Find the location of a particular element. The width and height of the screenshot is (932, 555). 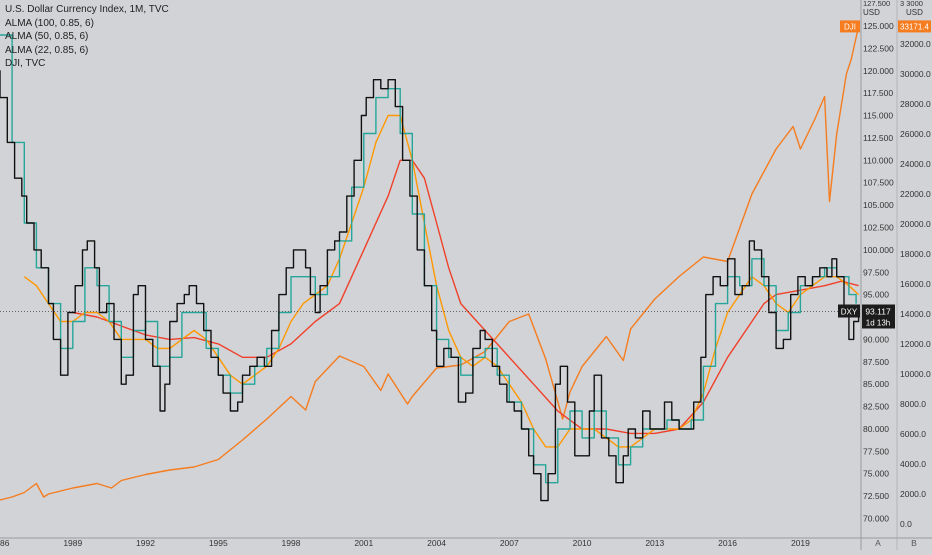

y-left-tick-label: 80.000 is located at coordinates (876, 429).